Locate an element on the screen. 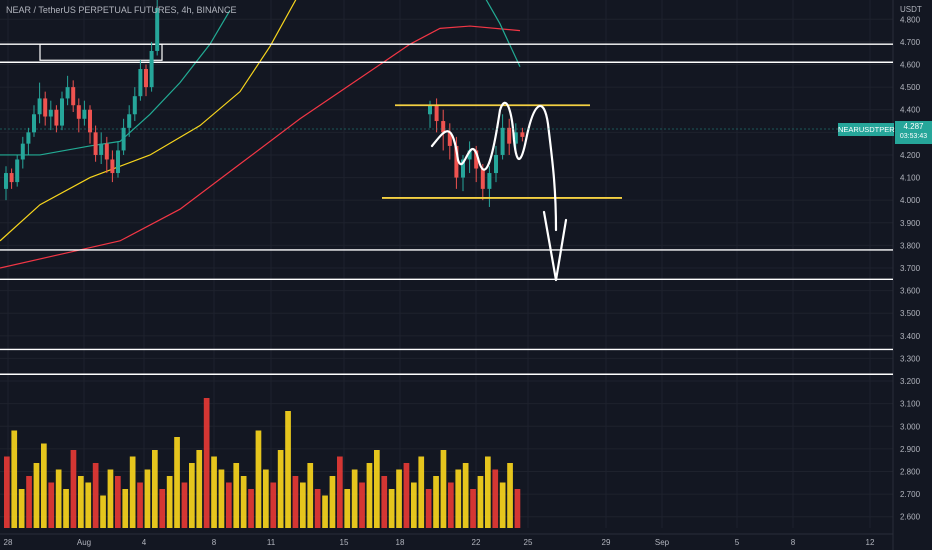  drawn-down-arrow is located at coordinates (555, 246).